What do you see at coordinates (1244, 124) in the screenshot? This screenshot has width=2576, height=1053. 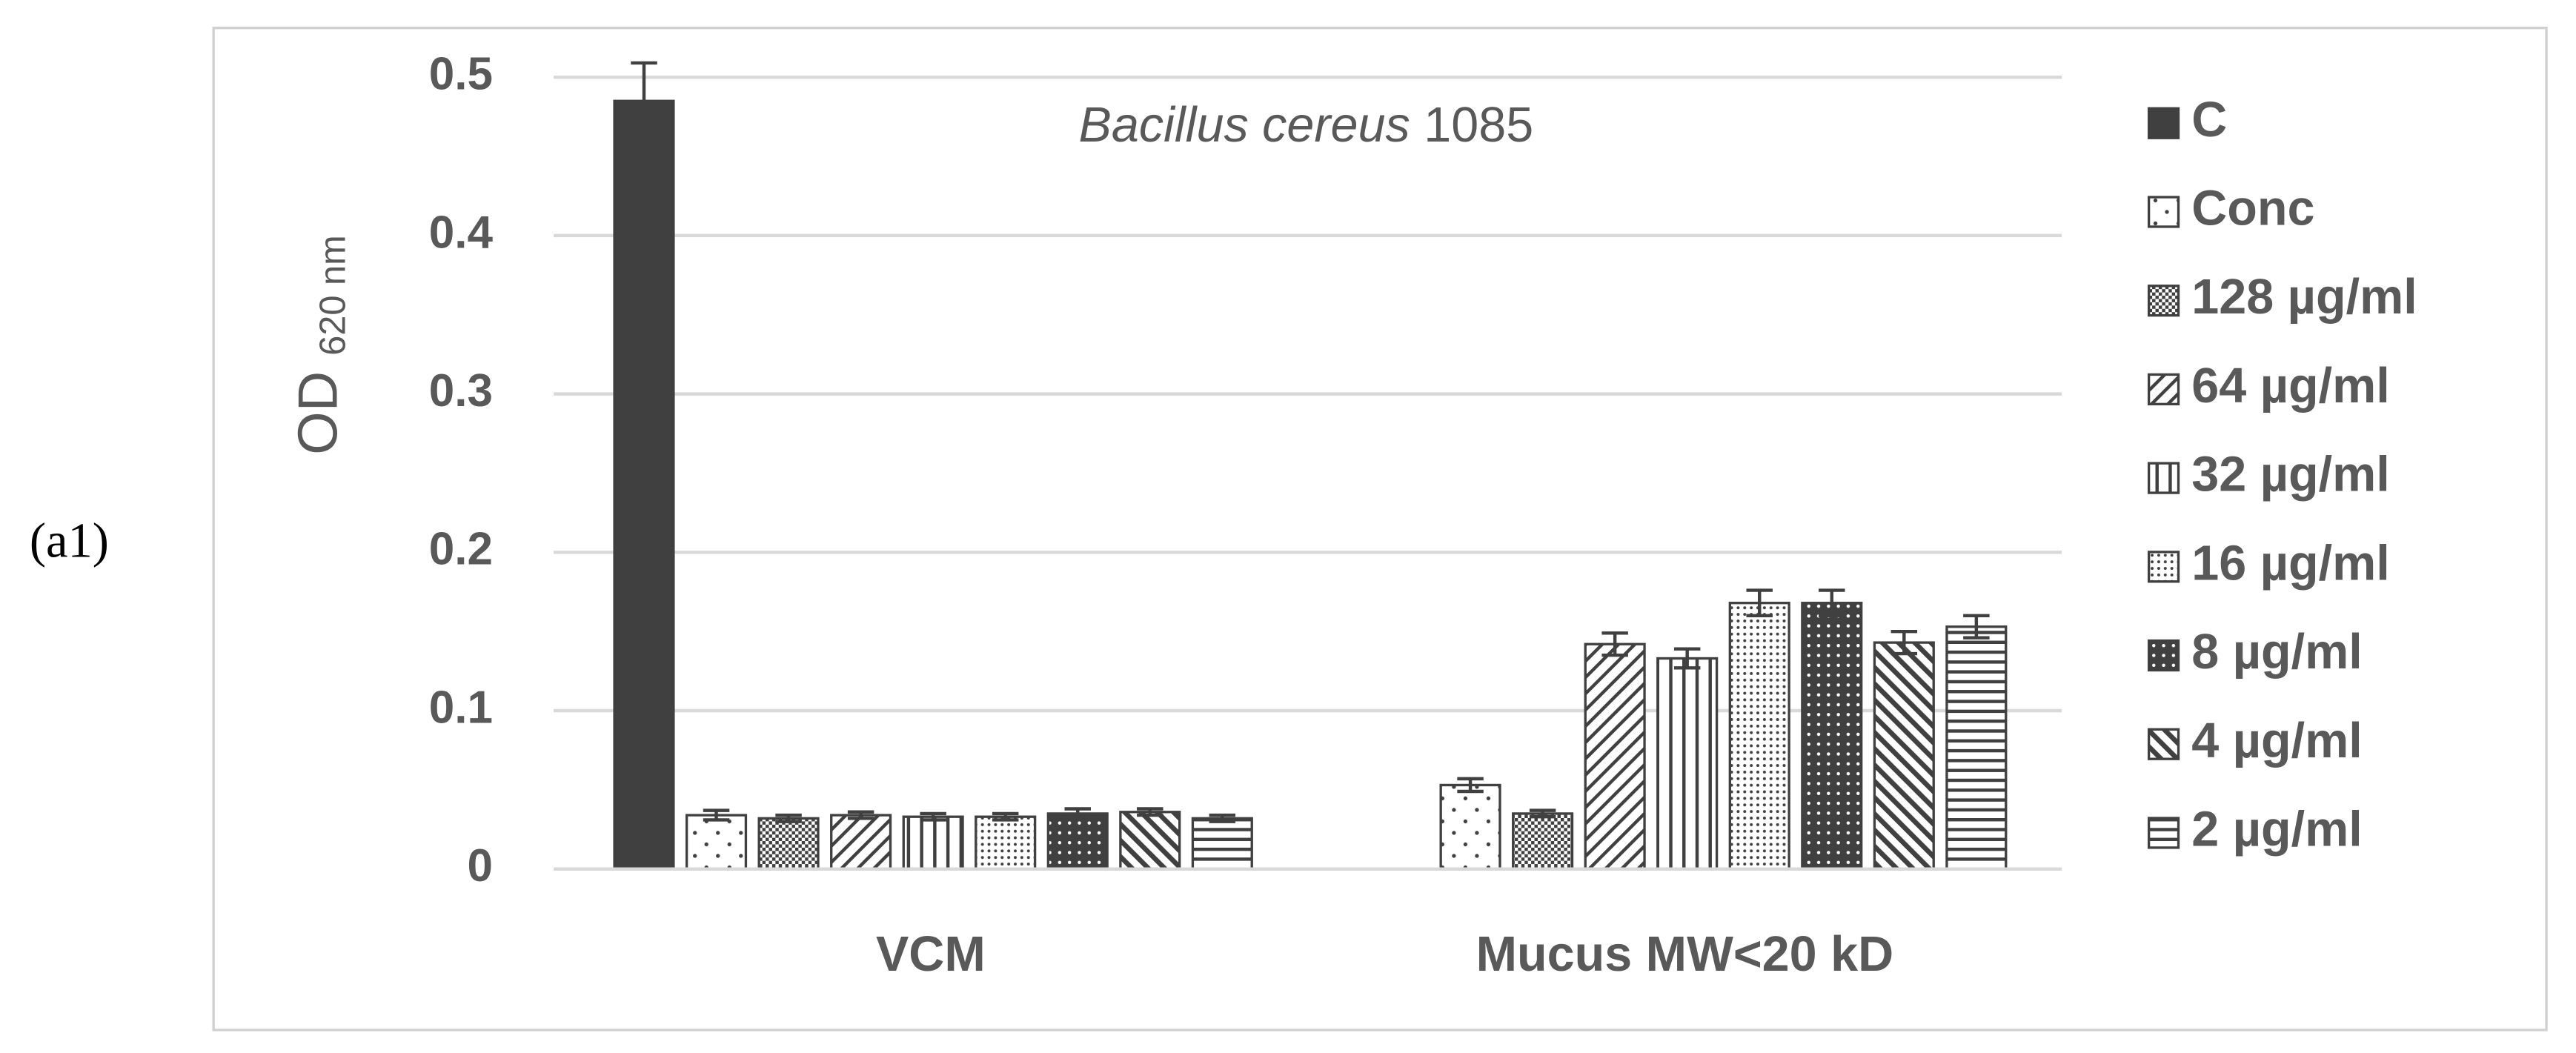 I see `title-italic: Bacillus cereus` at bounding box center [1244, 124].